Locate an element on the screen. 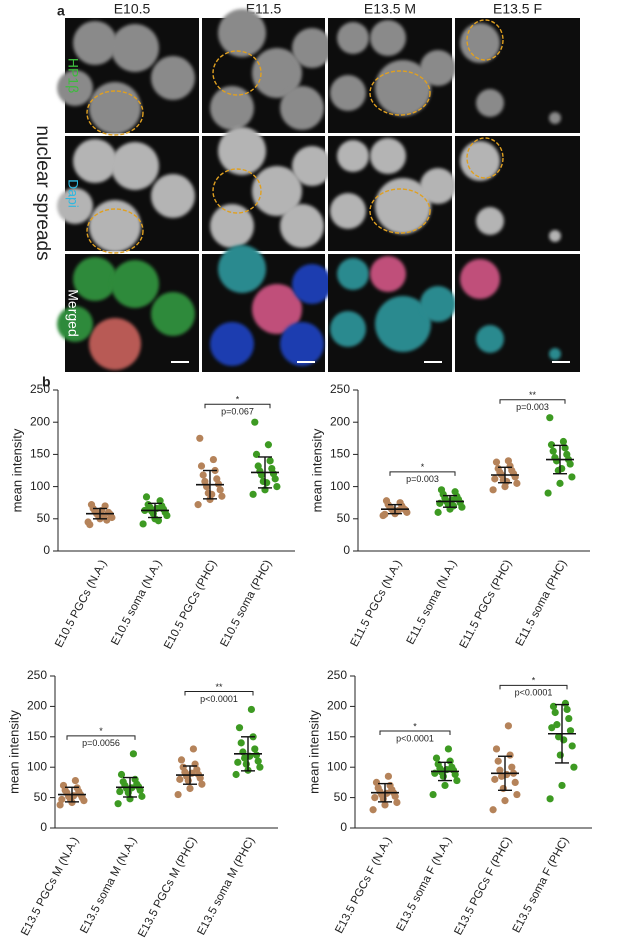 The image size is (625, 941). x-tick-label: E13.5 soma M (N.A.) is located at coordinates (108, 885).